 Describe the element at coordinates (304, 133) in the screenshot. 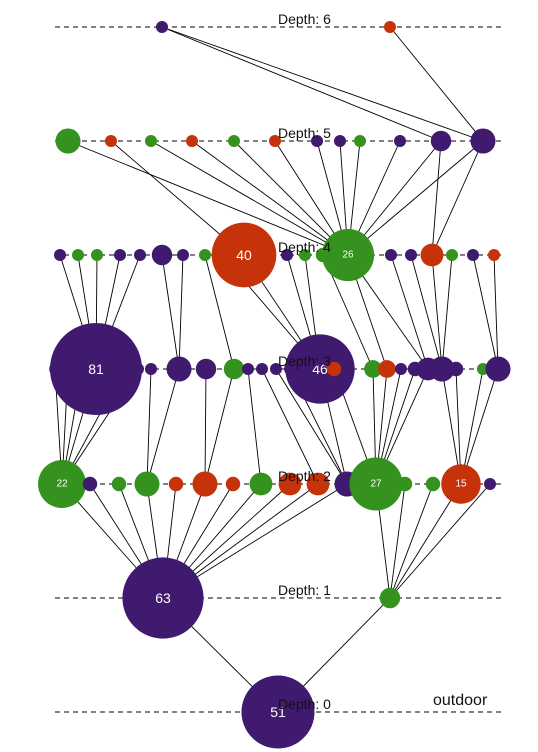

I see `depth-label-5: Depth: 5` at that location.